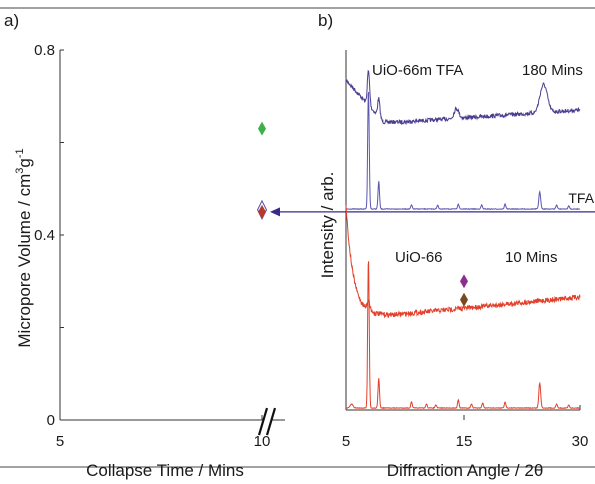 This screenshot has height=484, width=595. I want to click on series-time-label: 10 Mins, so click(531, 257).